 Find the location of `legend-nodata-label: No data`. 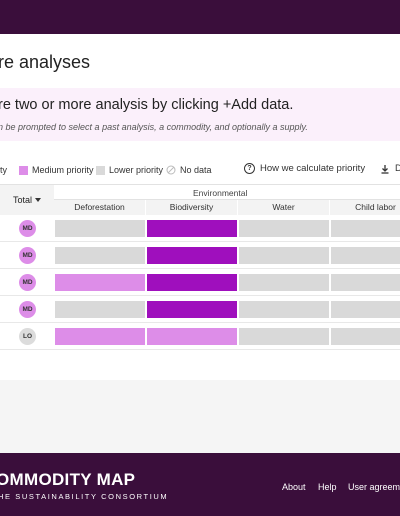

legend-nodata-label: No data is located at coordinates (196, 170).